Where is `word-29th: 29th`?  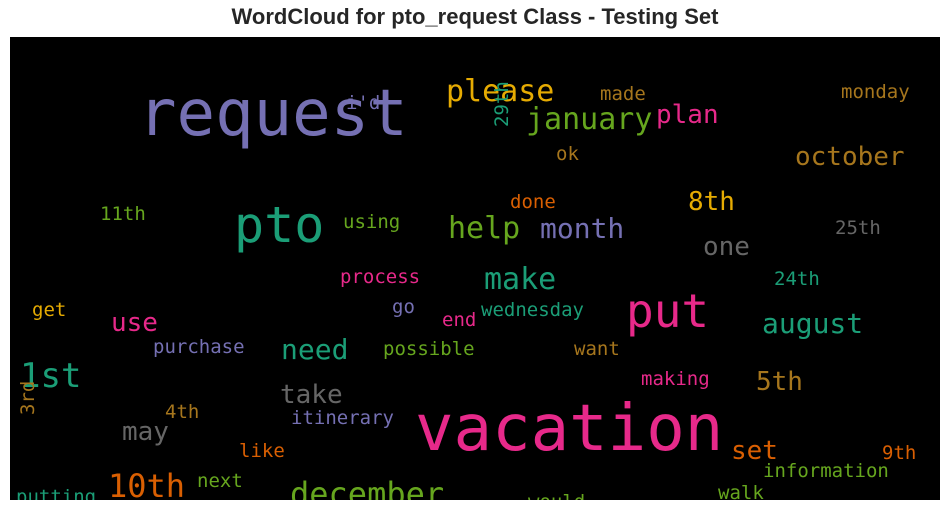 word-29th: 29th is located at coordinates (502, 104).